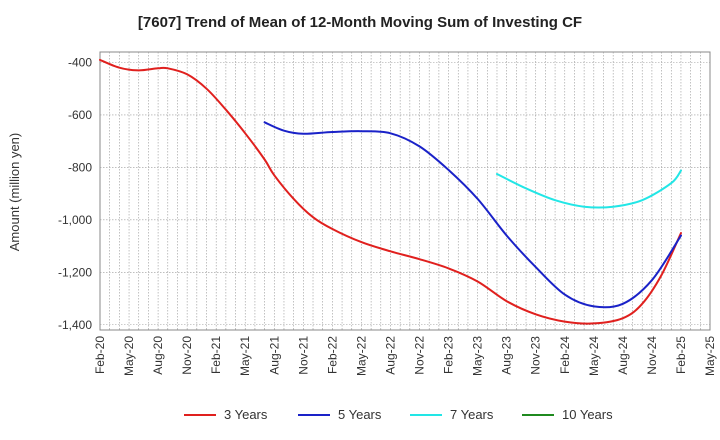 The width and height of the screenshot is (720, 440). I want to click on x-tick-label: Aug-20, so click(158, 355).